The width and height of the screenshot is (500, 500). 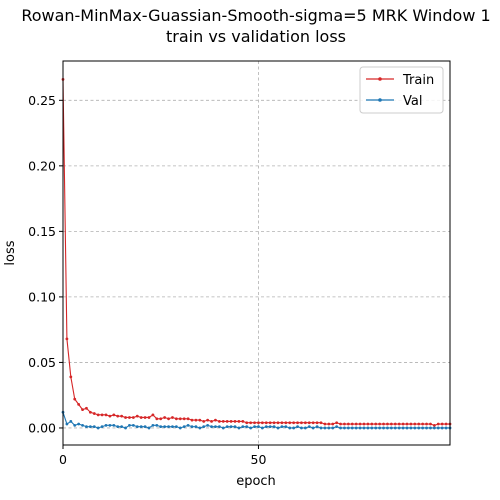 What do you see at coordinates (162, 456) in the screenshot?
I see `x-axis-ticks: 0 50` at bounding box center [162, 456].